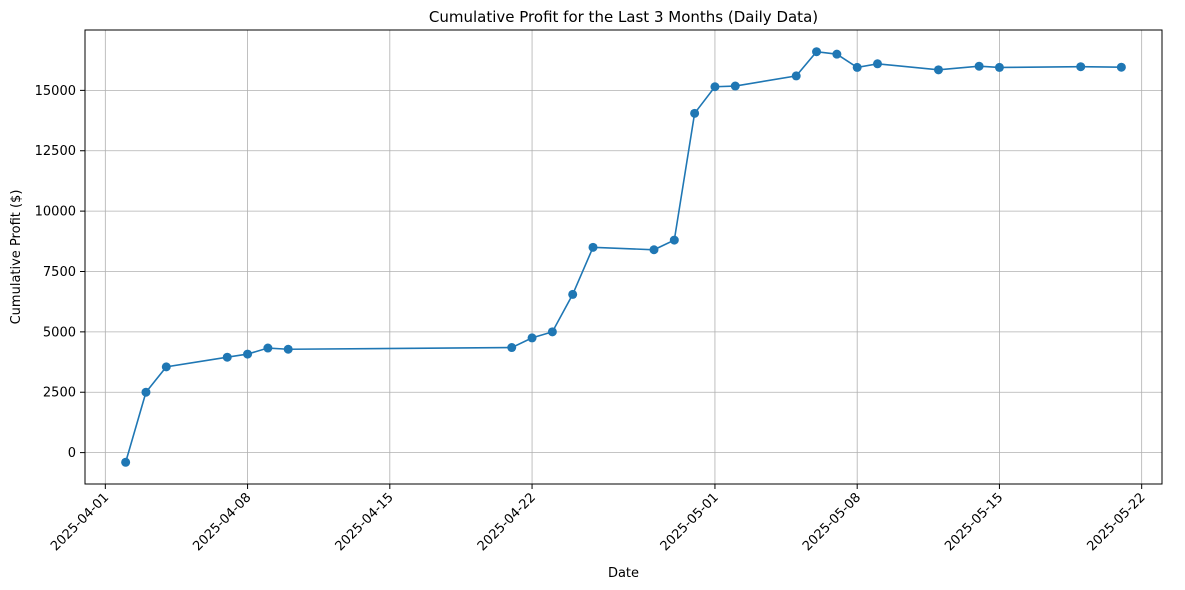 This screenshot has height=590, width=1185. I want to click on y-tick-label: 12500, so click(55, 151).